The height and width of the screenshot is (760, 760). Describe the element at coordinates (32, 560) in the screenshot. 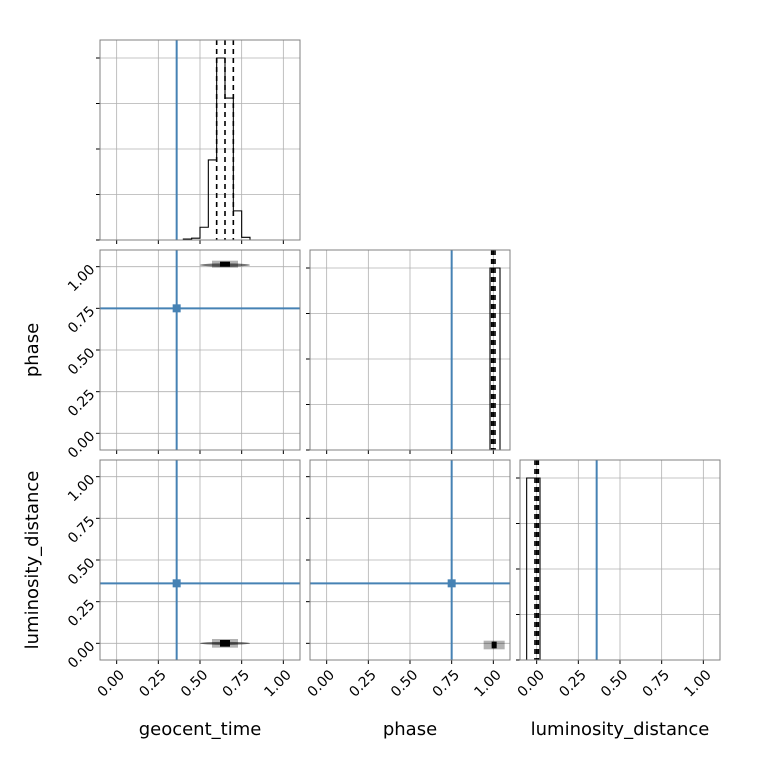

I see `y-axis-label-luminosity_distance: luminosity_distance` at that location.